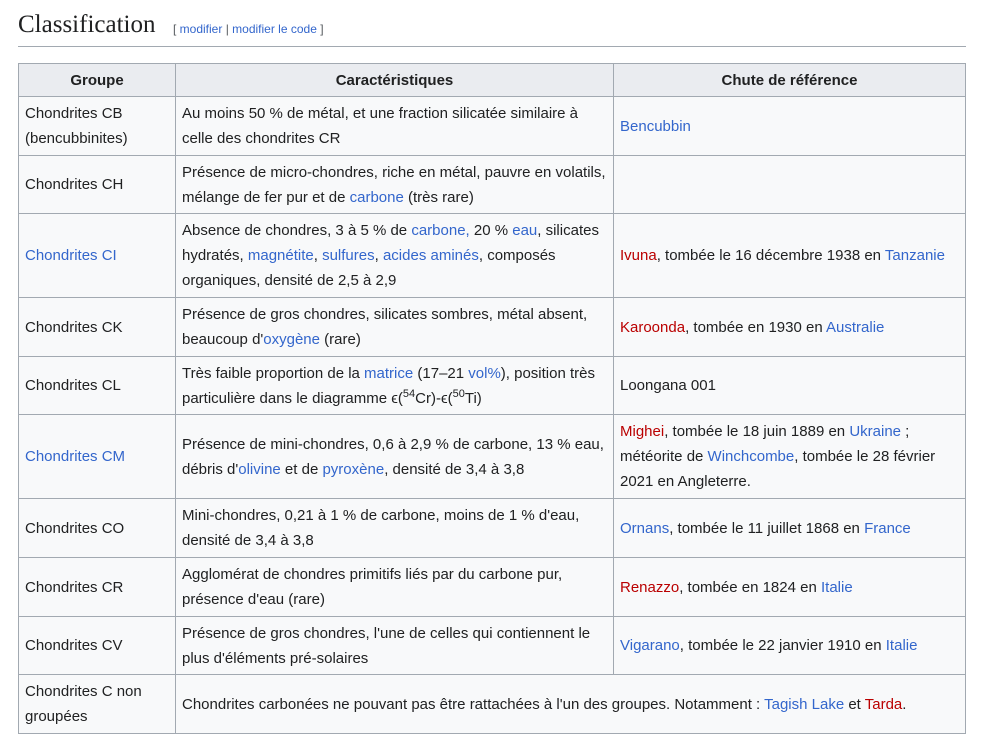  I want to click on link: Tanzanie, so click(914, 255).